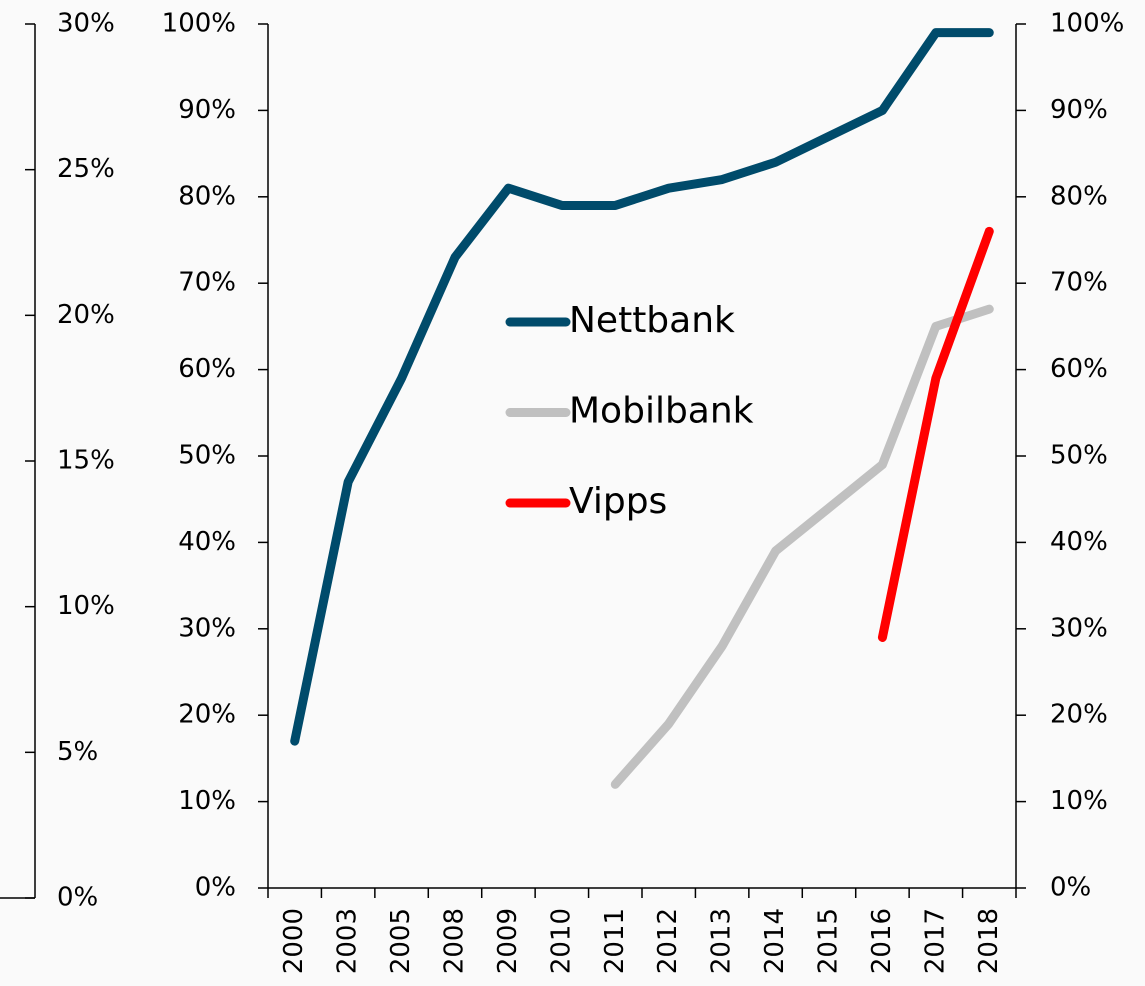 Image resolution: width=1145 pixels, height=986 pixels. What do you see at coordinates (86, 24) in the screenshot?
I see `y2-tick-label: 30%` at bounding box center [86, 24].